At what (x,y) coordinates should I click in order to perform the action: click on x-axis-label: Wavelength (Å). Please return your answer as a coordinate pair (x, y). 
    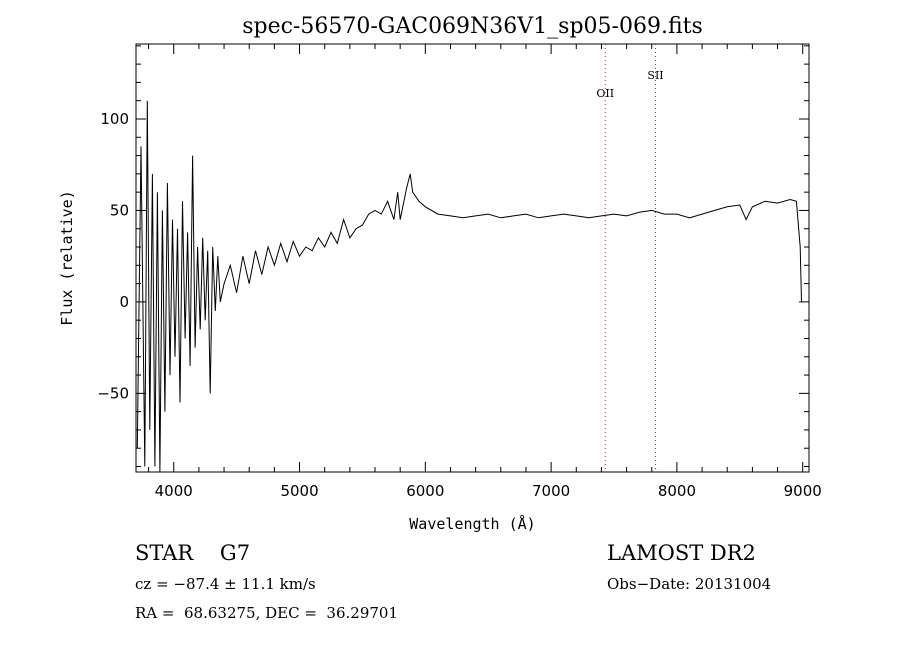
    Looking at the image, I should click on (472, 523).